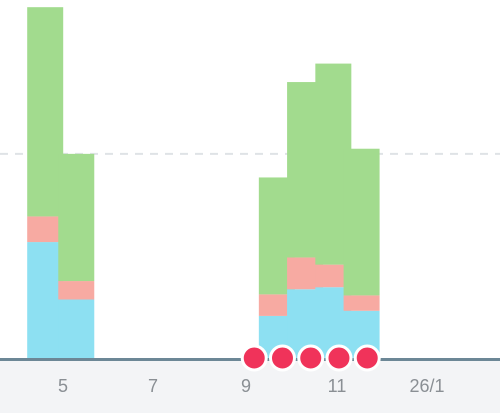  What do you see at coordinates (251, 386) in the screenshot?
I see `x-tick-labels: 5 7 9 11 26/1` at bounding box center [251, 386].